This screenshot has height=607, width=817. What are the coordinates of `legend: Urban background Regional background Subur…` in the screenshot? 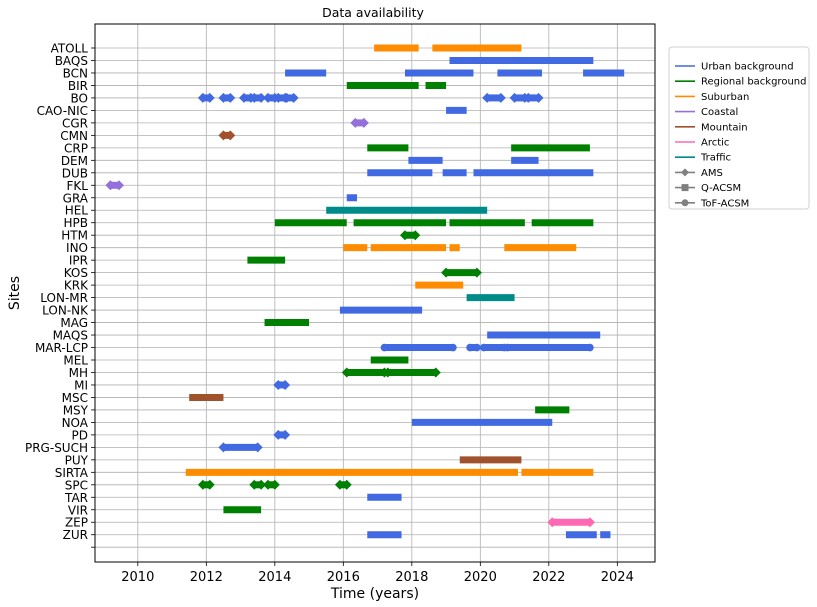 It's located at (739, 128).